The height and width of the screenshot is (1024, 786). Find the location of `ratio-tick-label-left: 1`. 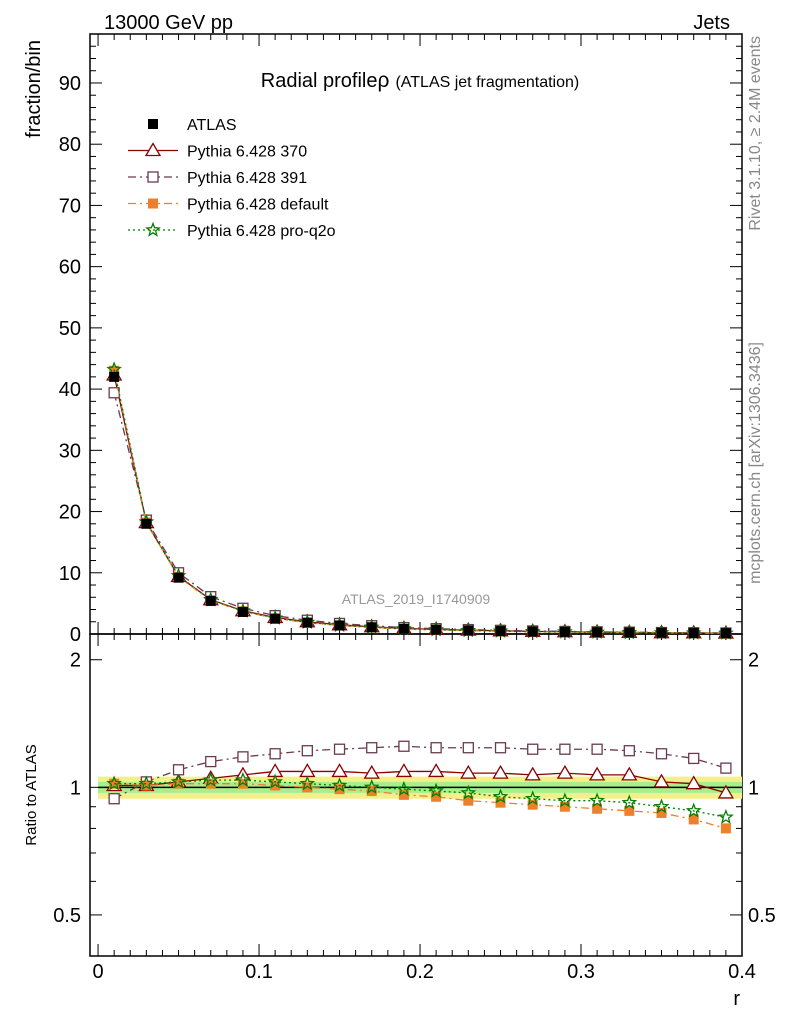

ratio-tick-label-left: 1 is located at coordinates (75, 788).